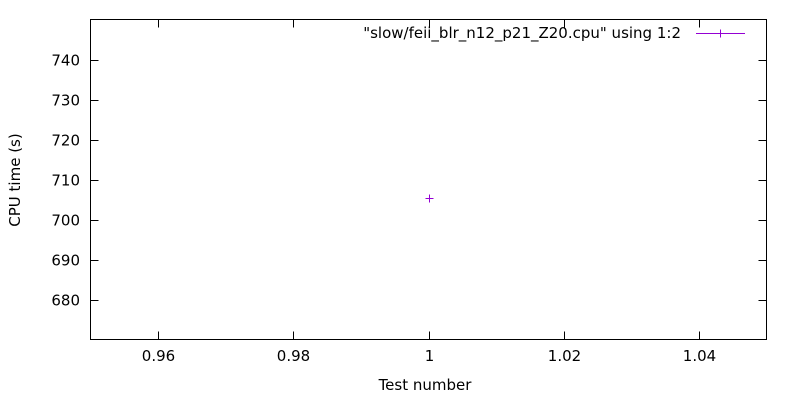 This screenshot has height=400, width=800. What do you see at coordinates (65, 141) in the screenshot?
I see `y-tick-label: 720` at bounding box center [65, 141].